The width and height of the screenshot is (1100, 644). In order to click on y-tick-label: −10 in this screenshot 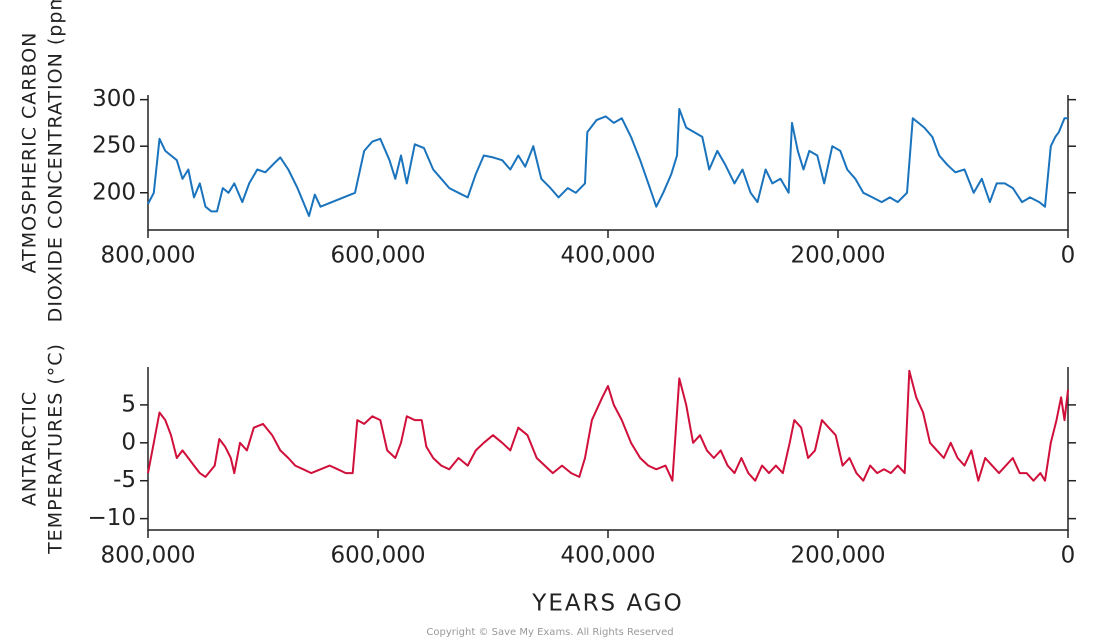, I will do `click(111, 518)`.